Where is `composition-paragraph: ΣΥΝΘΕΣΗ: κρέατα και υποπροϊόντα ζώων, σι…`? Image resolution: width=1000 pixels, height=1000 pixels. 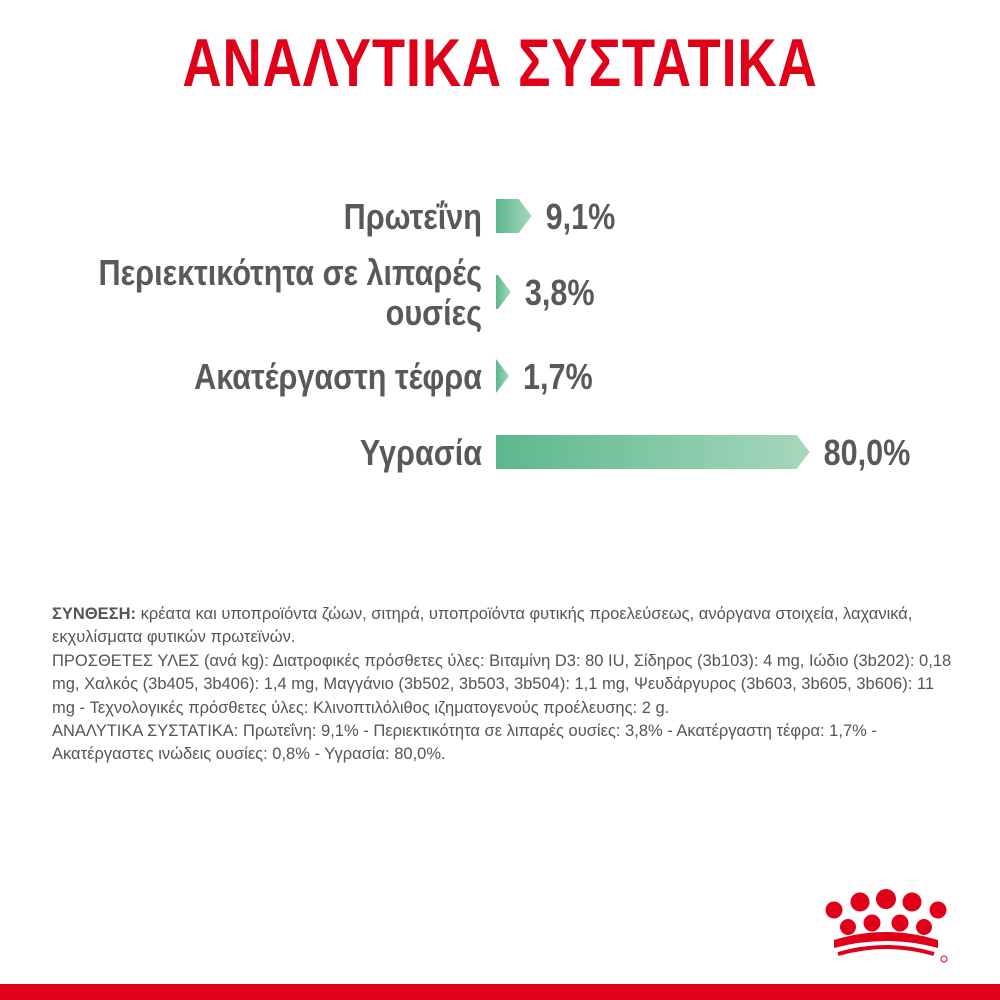
composition-paragraph: ΣΥΝΘΕΣΗ: κρέατα και υποπροϊόντα ζώων, σι… is located at coordinates (502, 626).